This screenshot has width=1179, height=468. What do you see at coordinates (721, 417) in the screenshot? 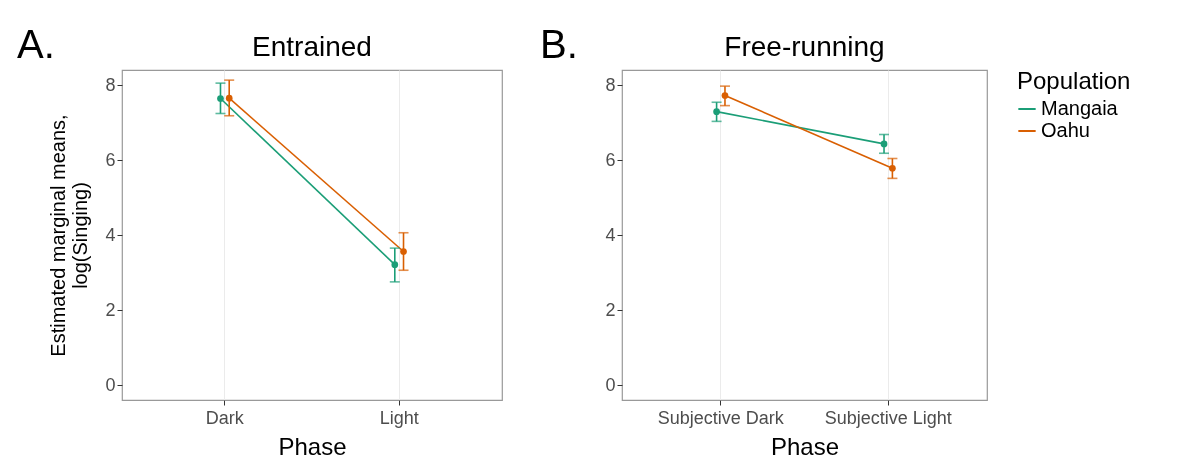
I see `x-tick-label: Subjective Dark` at bounding box center [721, 417].